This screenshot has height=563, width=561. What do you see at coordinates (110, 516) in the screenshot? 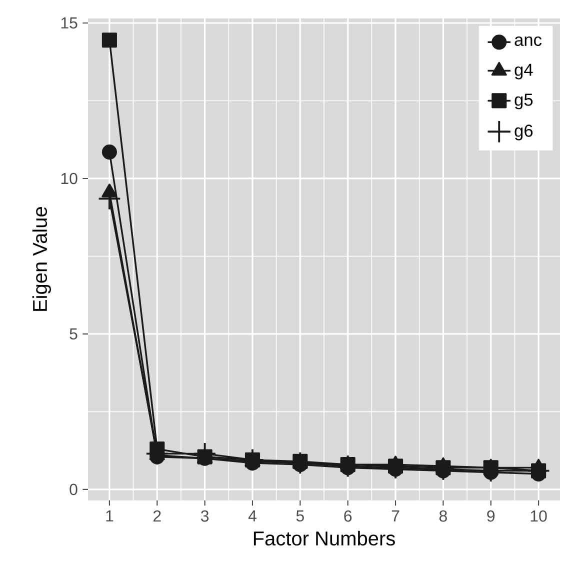
I see `x-tick-label: 1` at bounding box center [110, 516].